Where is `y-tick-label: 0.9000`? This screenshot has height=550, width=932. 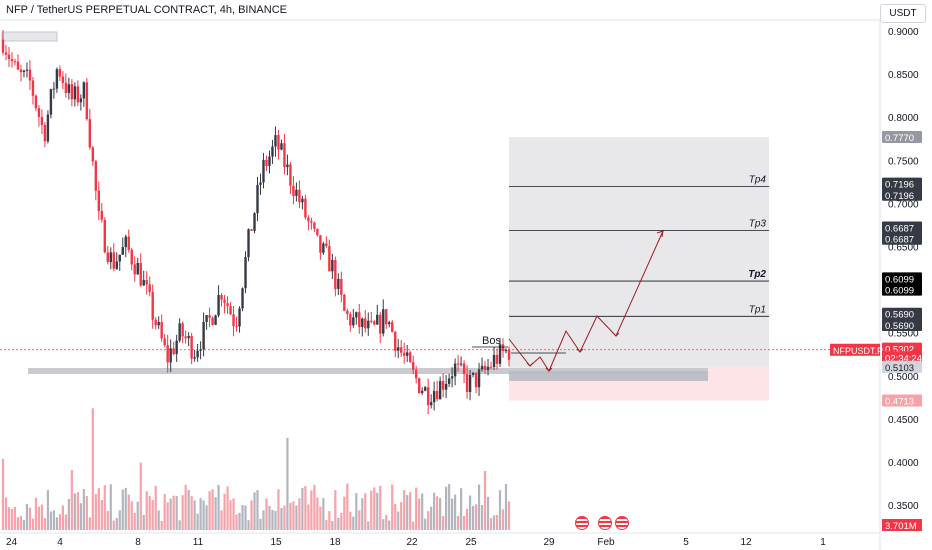
y-tick-label: 0.9000 is located at coordinates (903, 32).